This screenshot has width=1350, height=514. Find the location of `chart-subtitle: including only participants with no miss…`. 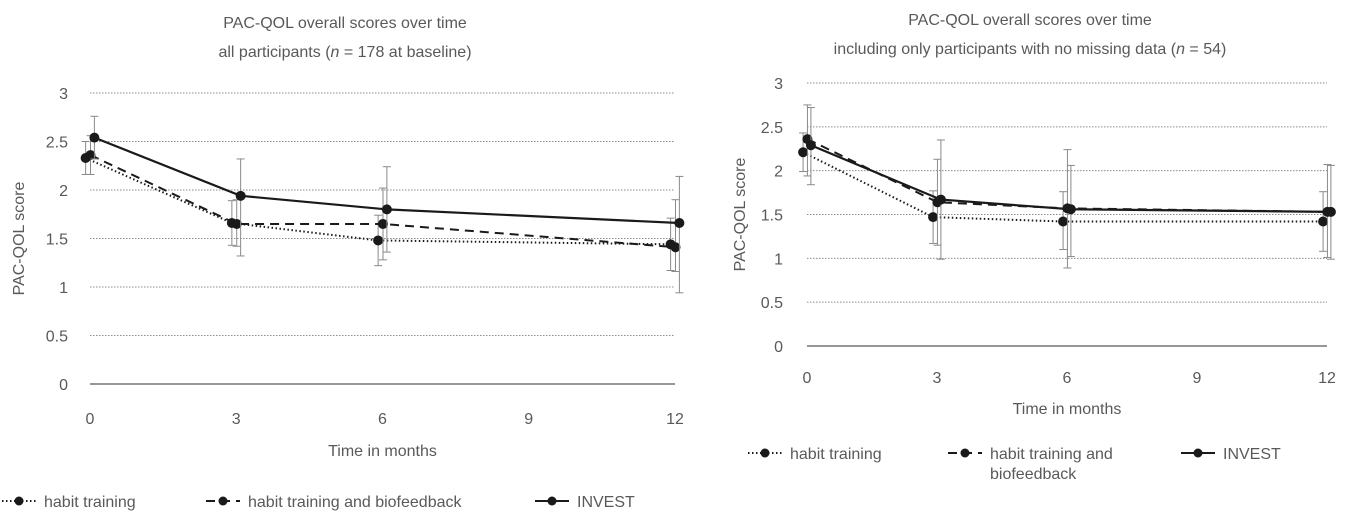

chart-subtitle: including only participants with no miss… is located at coordinates (1030, 49).